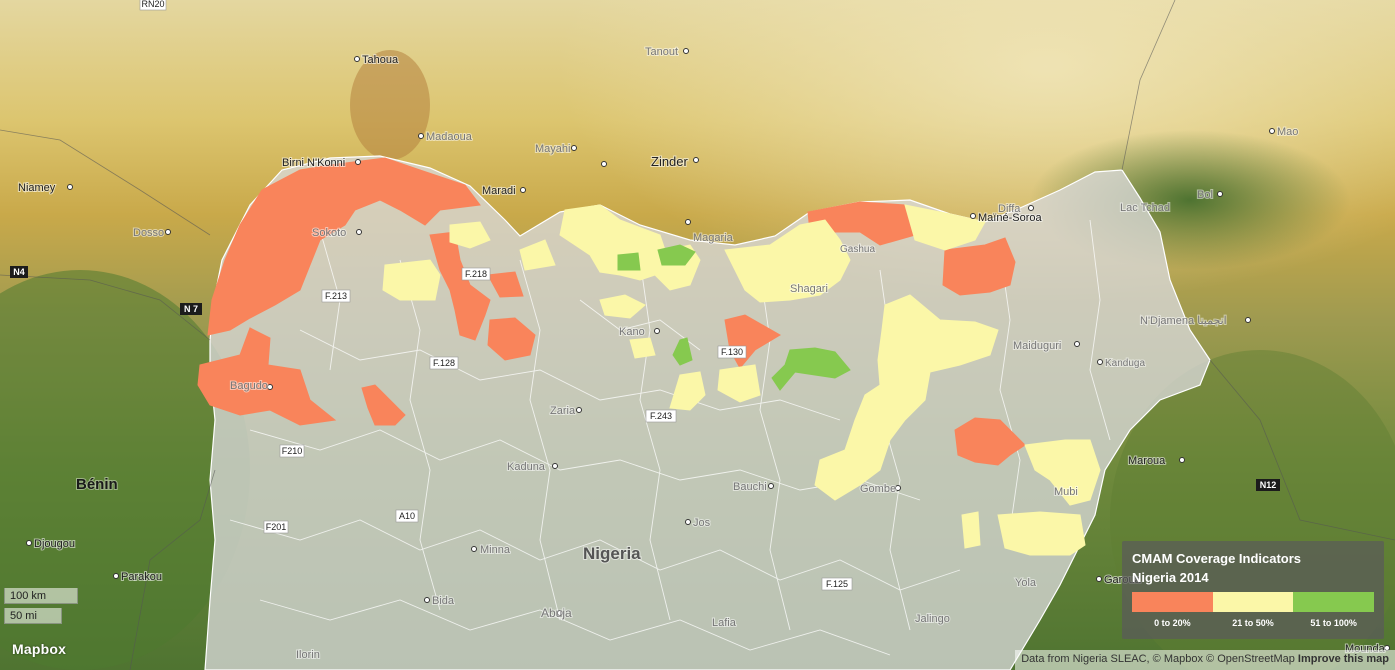 The image size is (1395, 670). What do you see at coordinates (505, 284) in the screenshot?
I see `region-zamfara-east-low` at bounding box center [505, 284].